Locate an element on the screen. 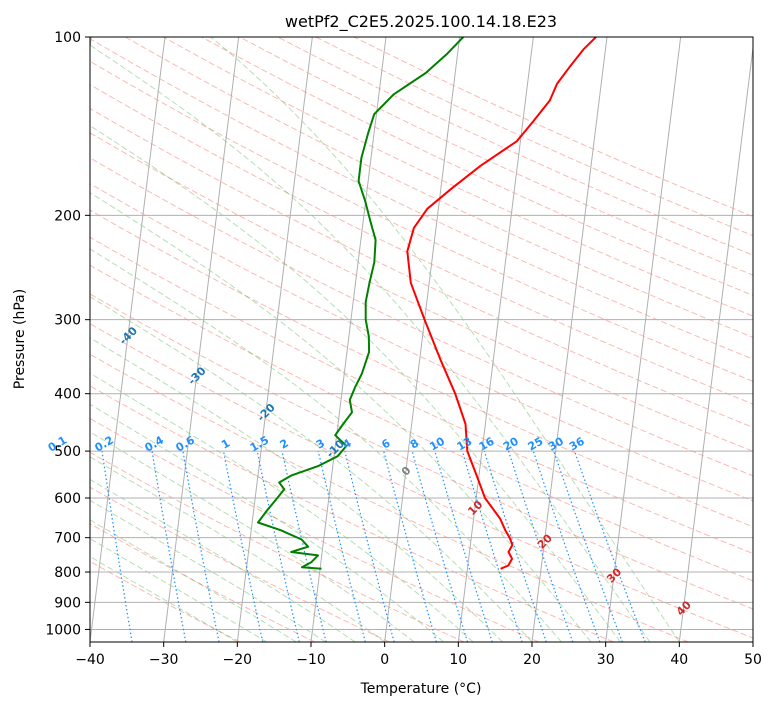 This screenshot has height=708, width=775. mixing-ratio-label: 1 is located at coordinates (225, 444).